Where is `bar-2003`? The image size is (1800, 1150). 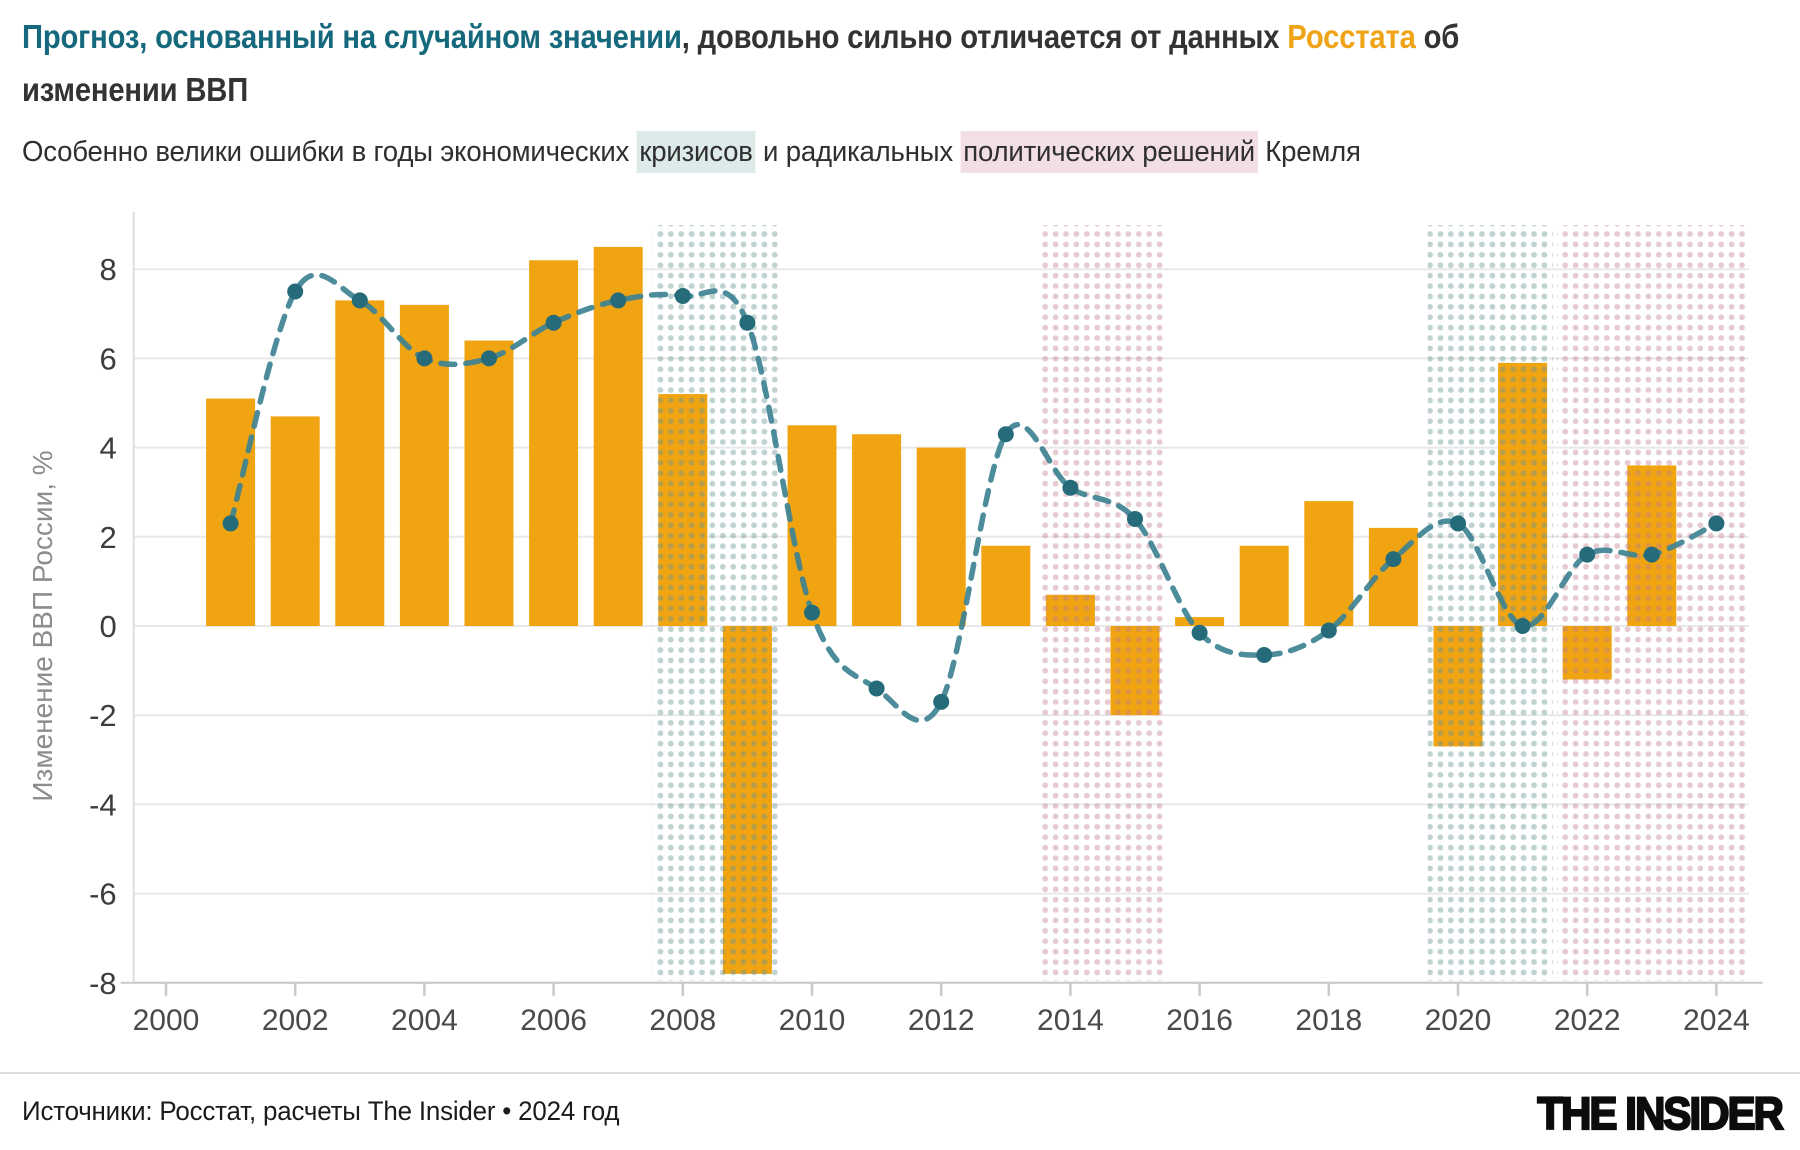 bar-2003 is located at coordinates (360, 463).